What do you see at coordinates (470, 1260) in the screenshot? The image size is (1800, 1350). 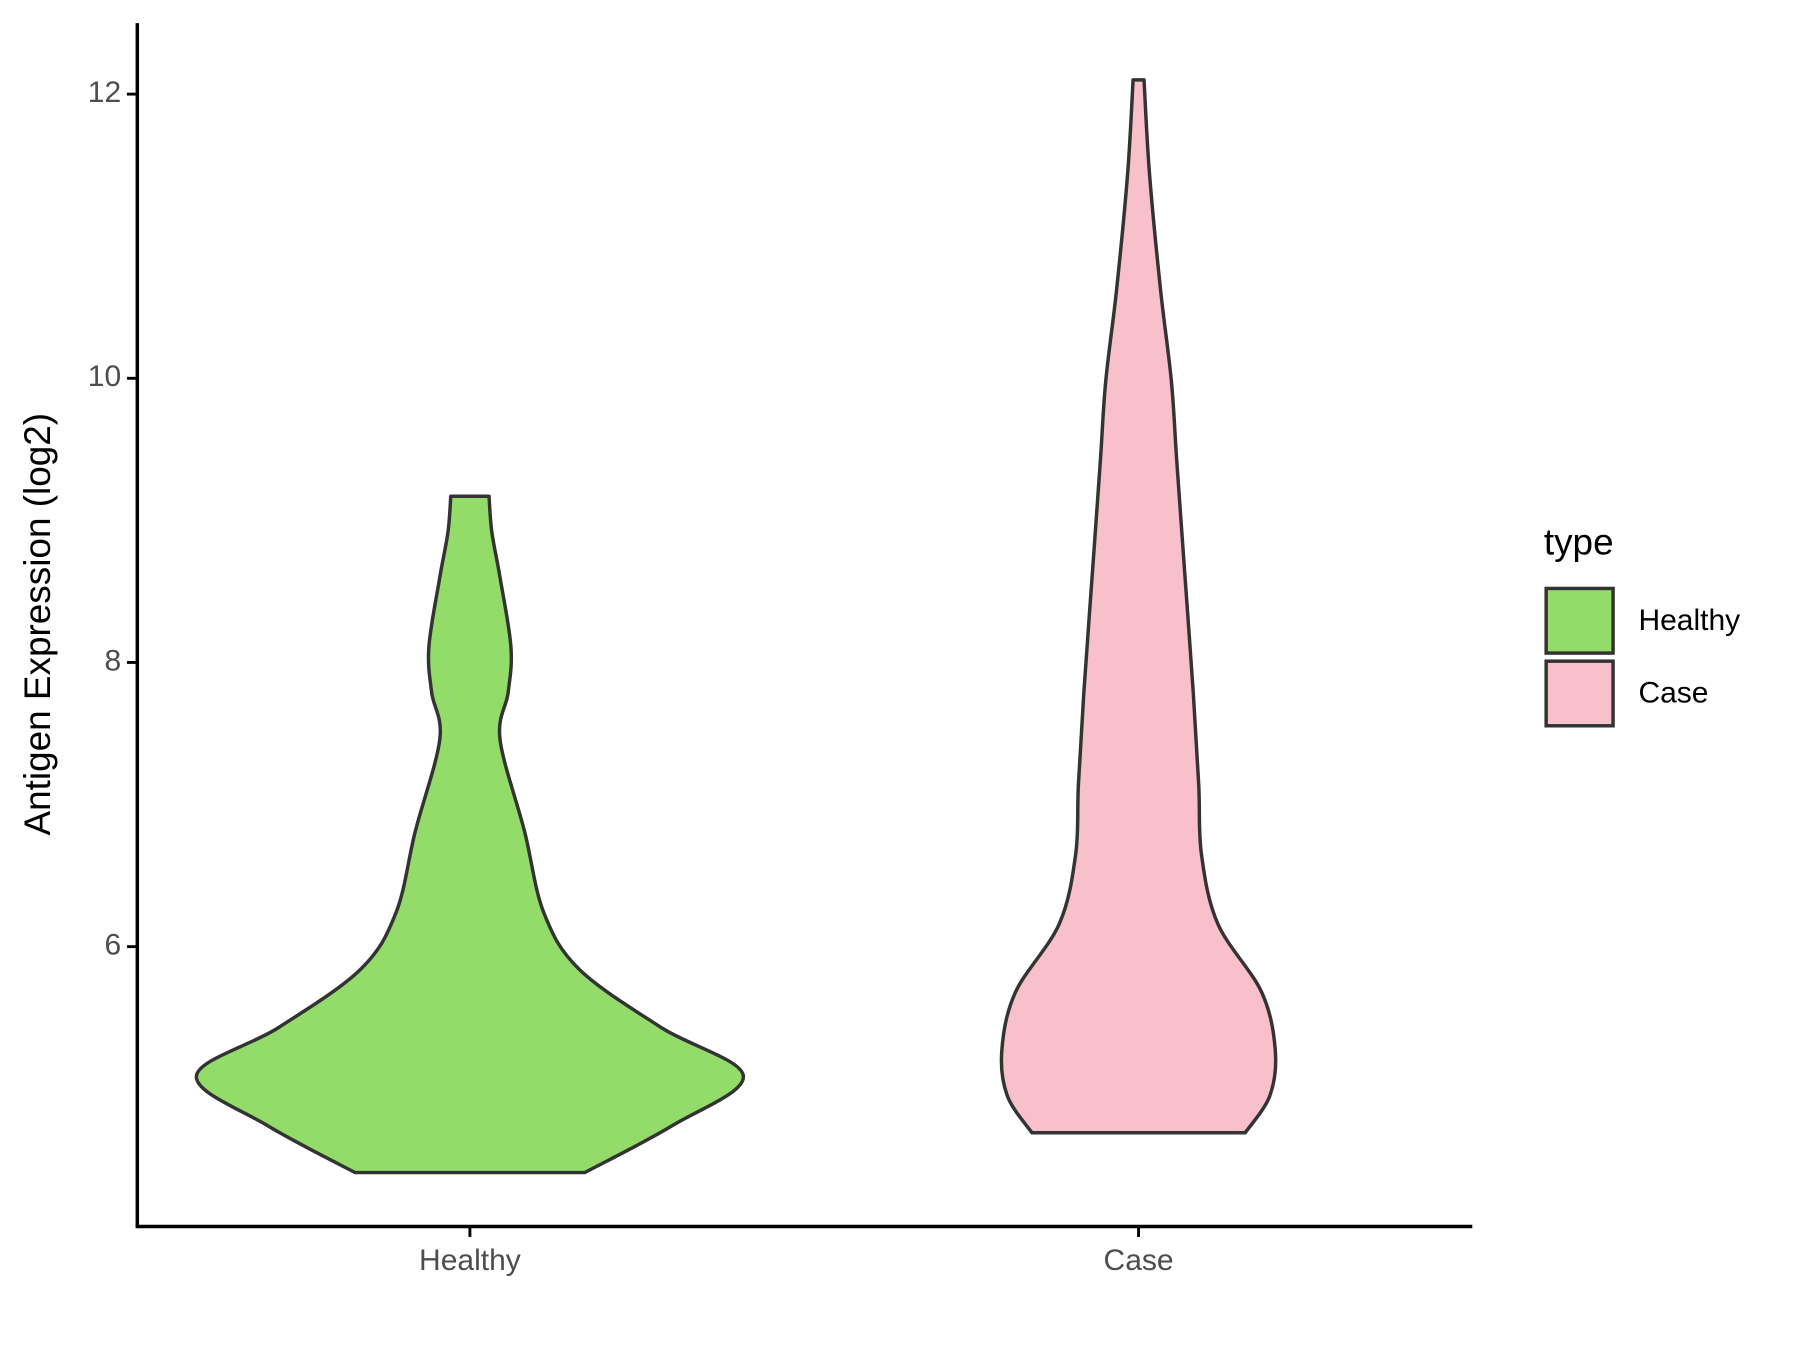 I see `x-tick-label: Healthy` at bounding box center [470, 1260].